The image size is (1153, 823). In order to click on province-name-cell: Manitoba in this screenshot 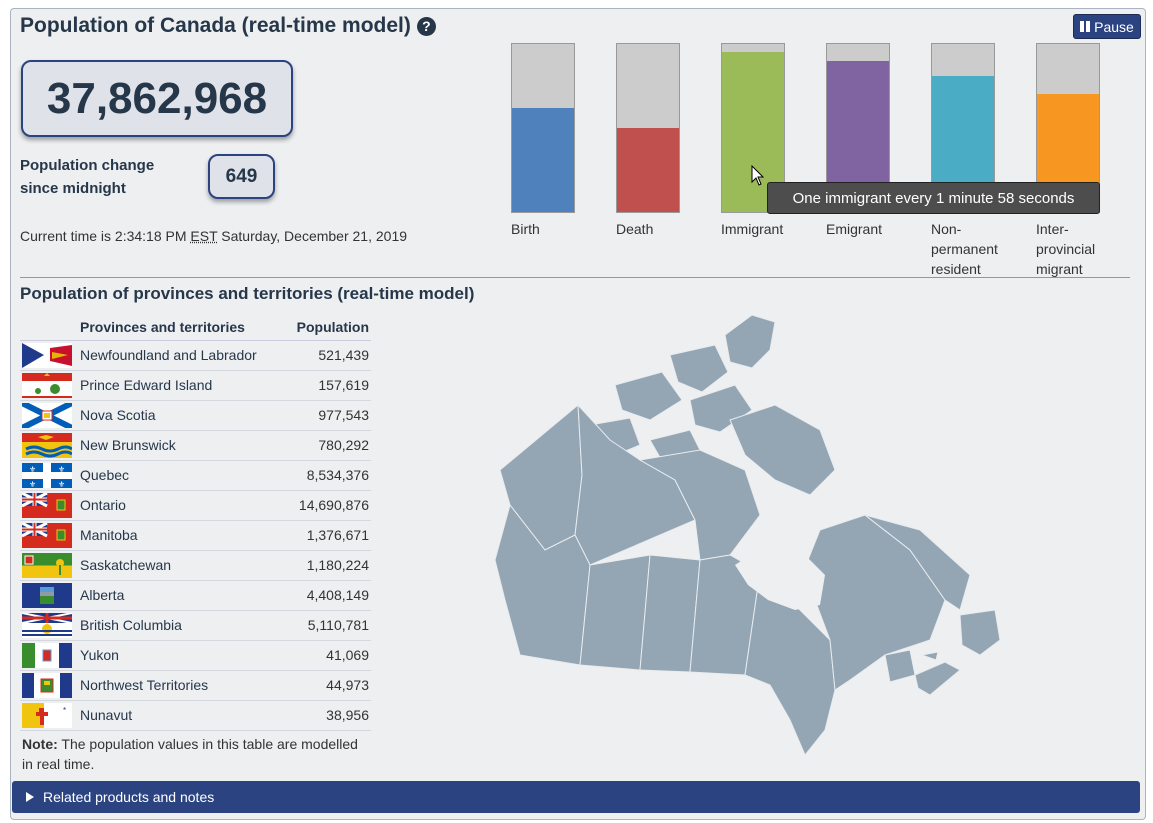, I will do `click(182, 535)`.